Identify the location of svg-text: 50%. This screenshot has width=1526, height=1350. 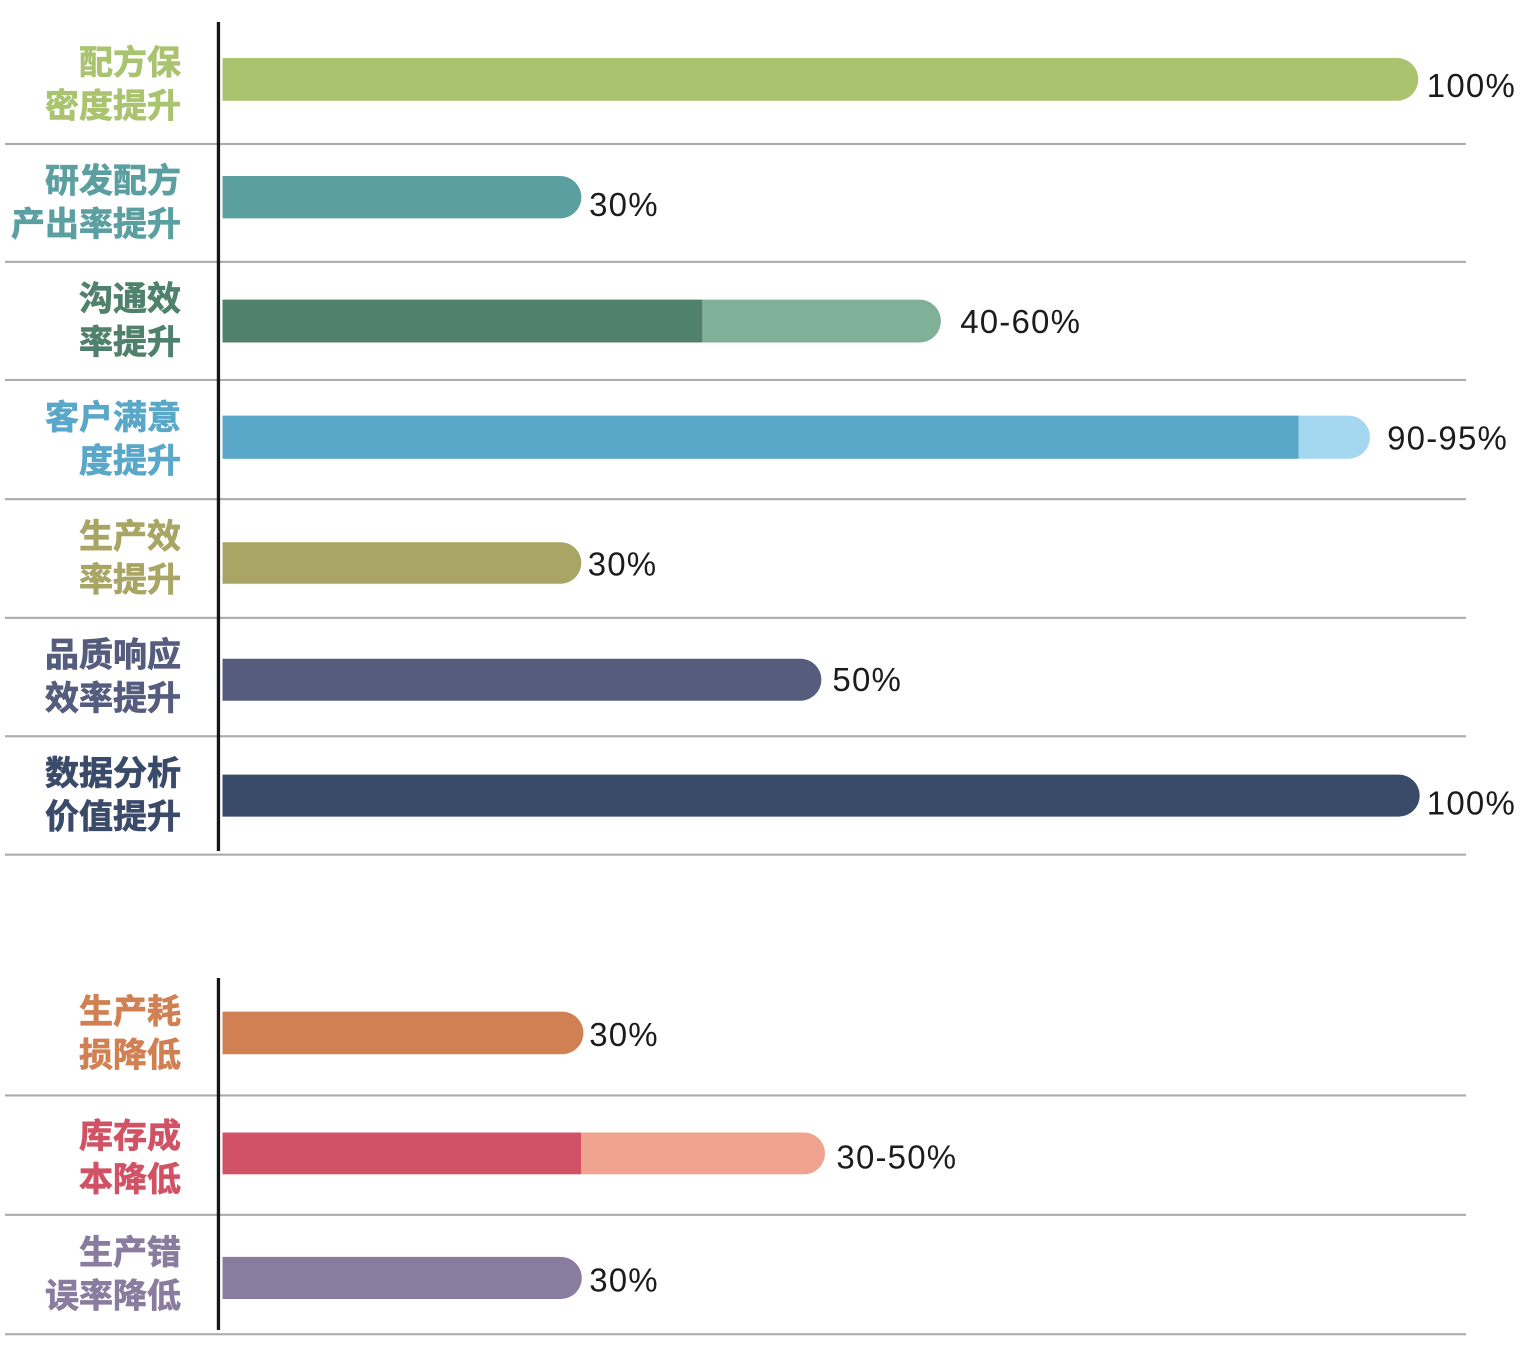
(867, 679).